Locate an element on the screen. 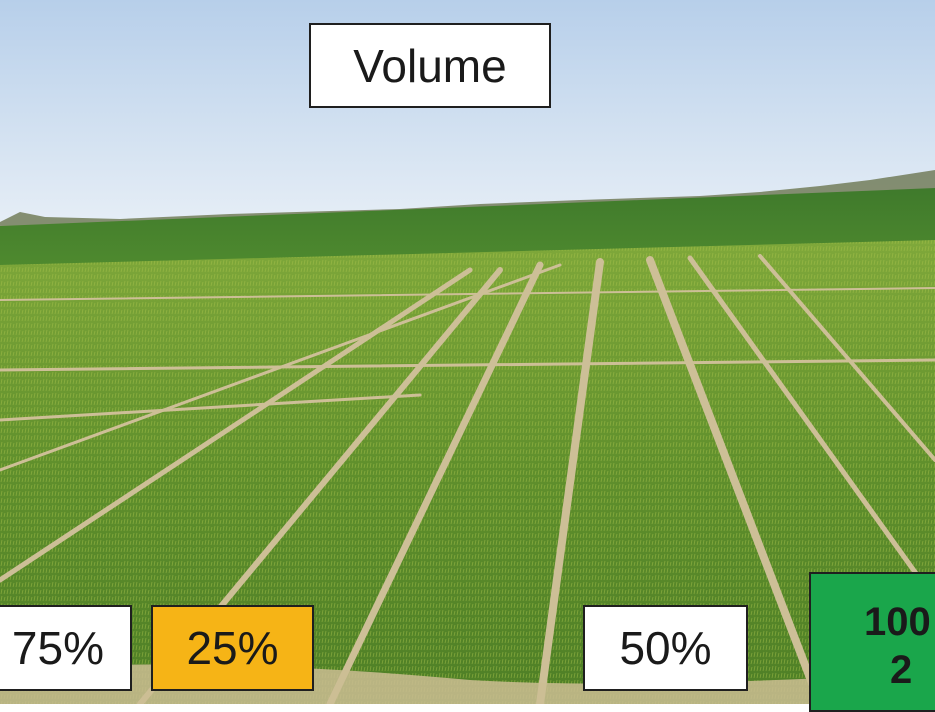 Image resolution: width=935 pixels, height=712 pixels. title-label: Volume is located at coordinates (430, 65).